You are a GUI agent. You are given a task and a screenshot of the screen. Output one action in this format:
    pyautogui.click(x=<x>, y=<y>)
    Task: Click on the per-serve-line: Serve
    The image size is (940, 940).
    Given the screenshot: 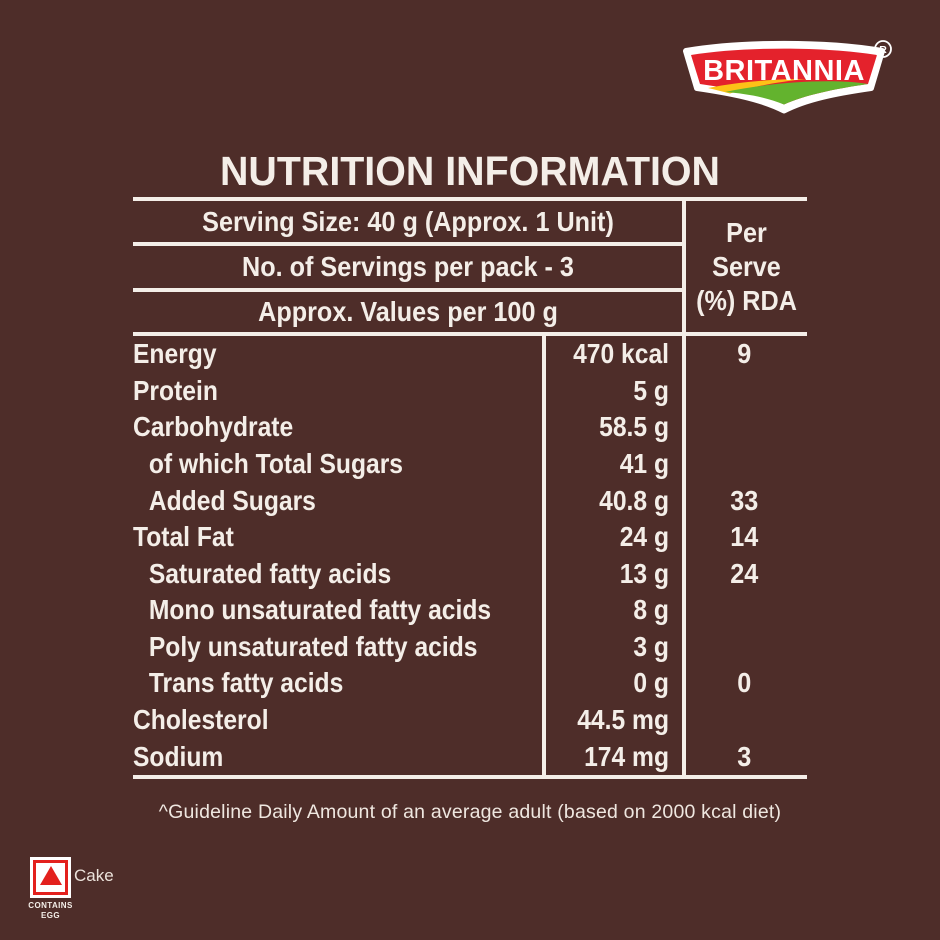 What is the action you would take?
    pyautogui.click(x=746, y=266)
    